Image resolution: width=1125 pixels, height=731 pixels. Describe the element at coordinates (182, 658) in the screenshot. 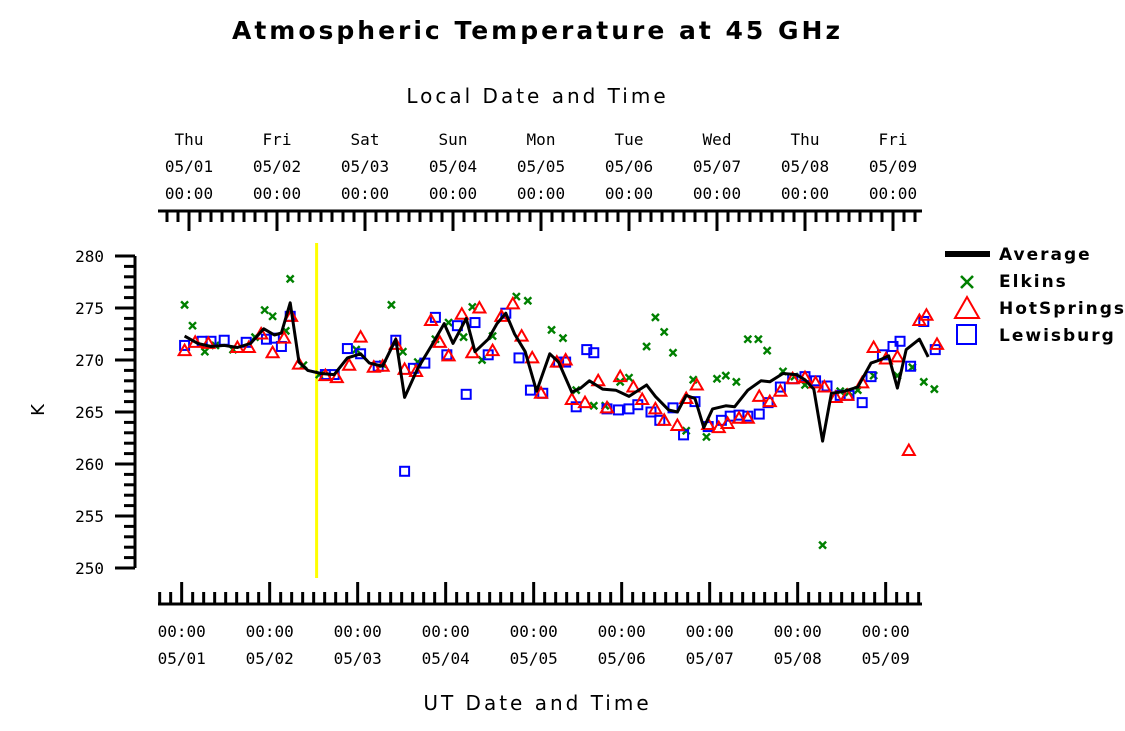

I see `bottom-tick-date-label: 05/01` at that location.